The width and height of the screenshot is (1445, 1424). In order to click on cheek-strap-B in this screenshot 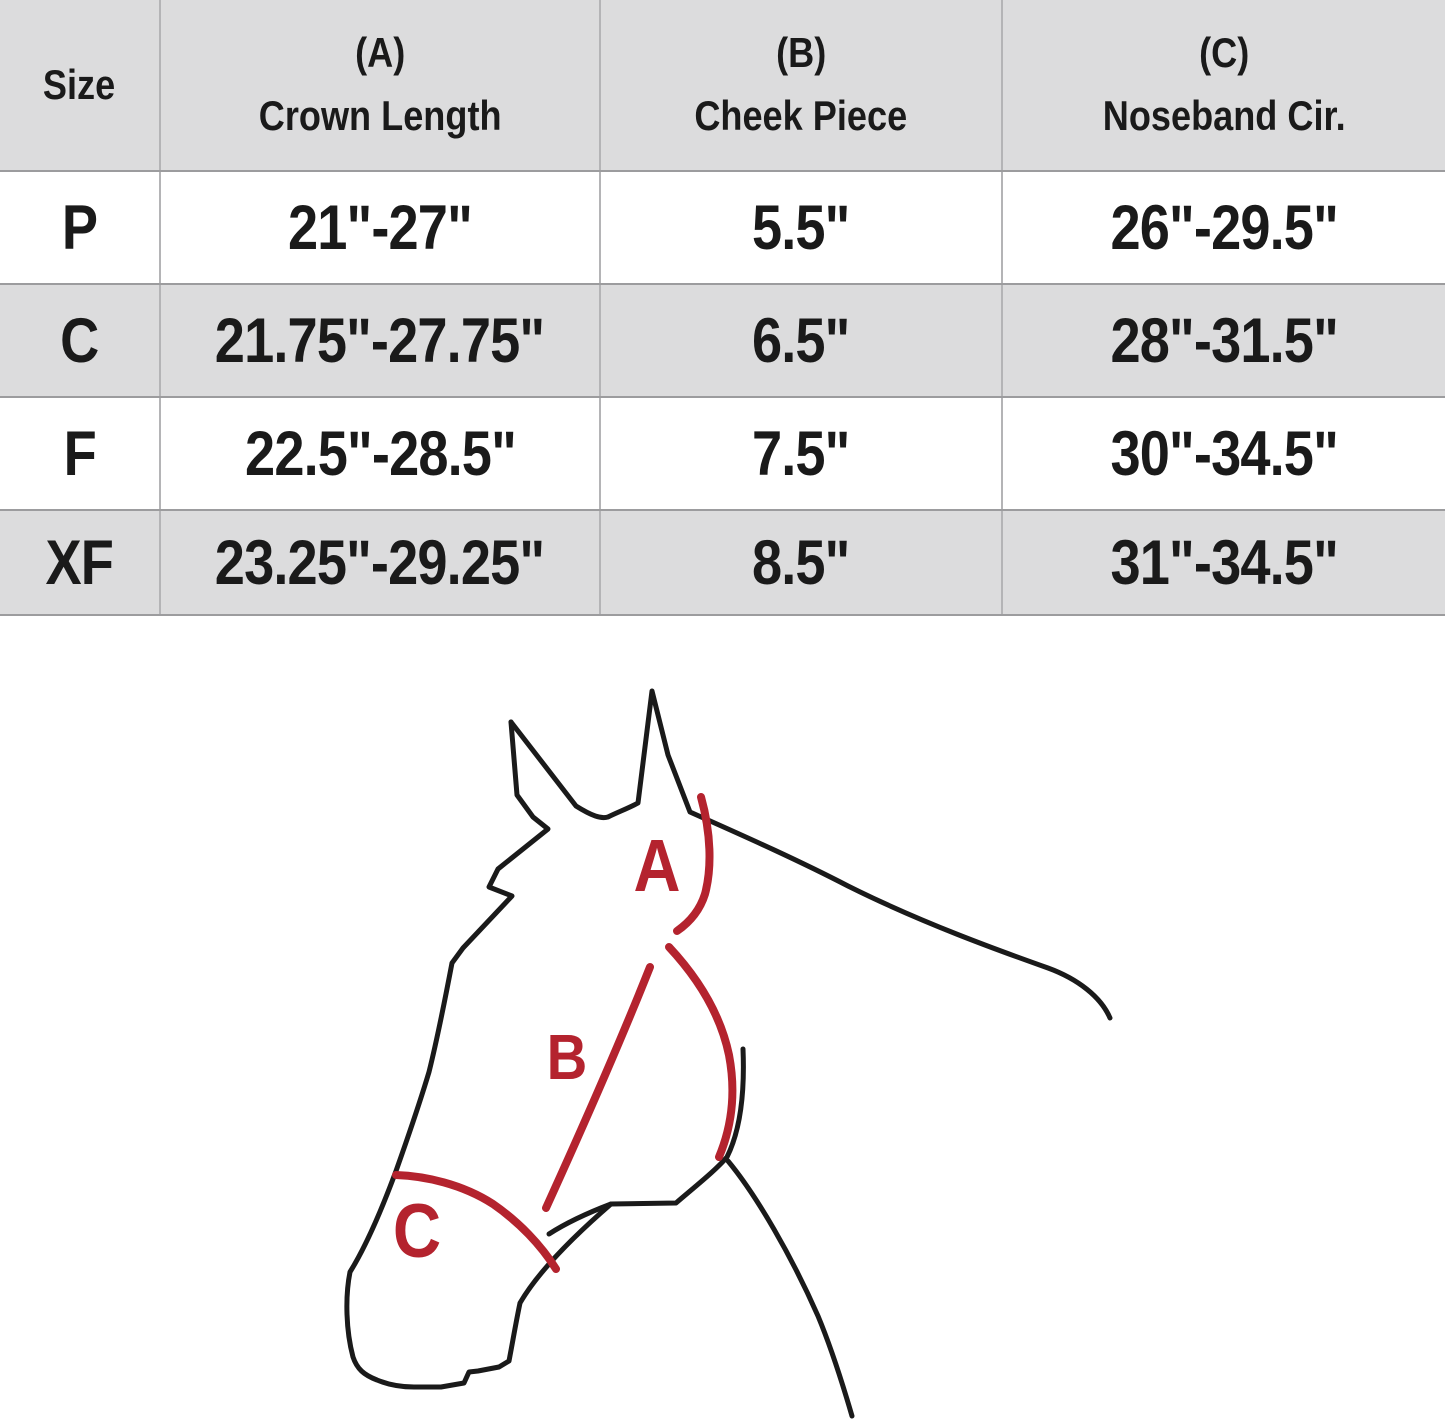, I will do `click(598, 1087)`.